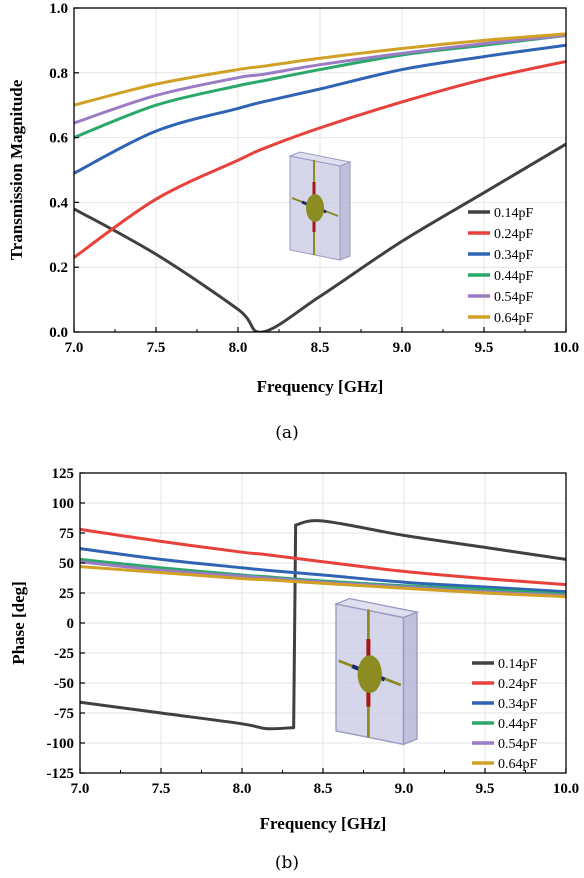 This screenshot has width=584, height=878. Describe the element at coordinates (58, 203) in the screenshot. I see `y-tick-label: 0.4` at that location.